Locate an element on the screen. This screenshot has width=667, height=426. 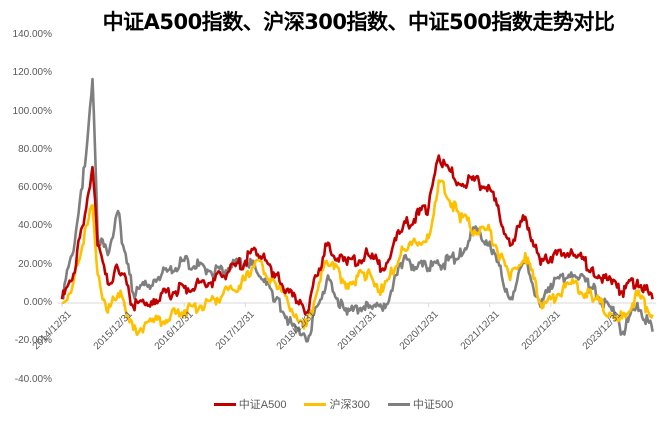
legend-item-csi-a500: 中证A500 is located at coordinates (250, 404).